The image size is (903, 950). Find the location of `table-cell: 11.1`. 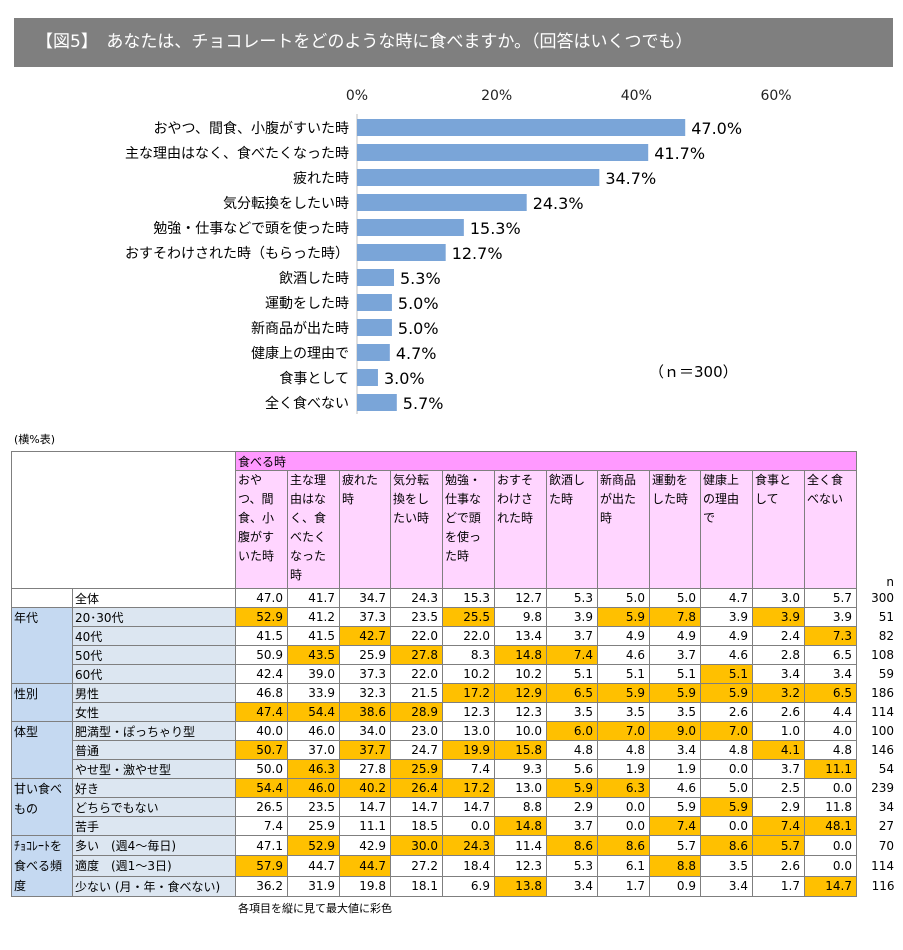

table-cell: 11.1 is located at coordinates (365, 826).